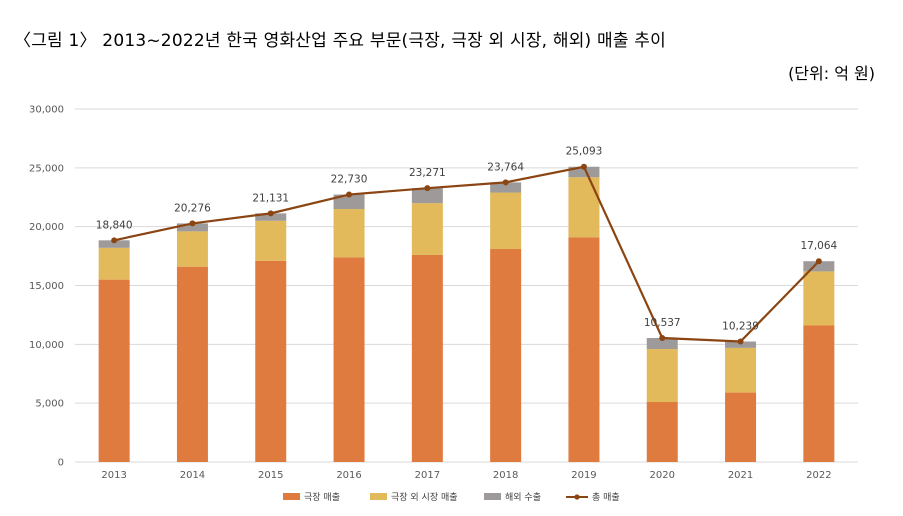  What do you see at coordinates (46, 168) in the screenshot?
I see `y-tick-label: 25,000` at bounding box center [46, 168].